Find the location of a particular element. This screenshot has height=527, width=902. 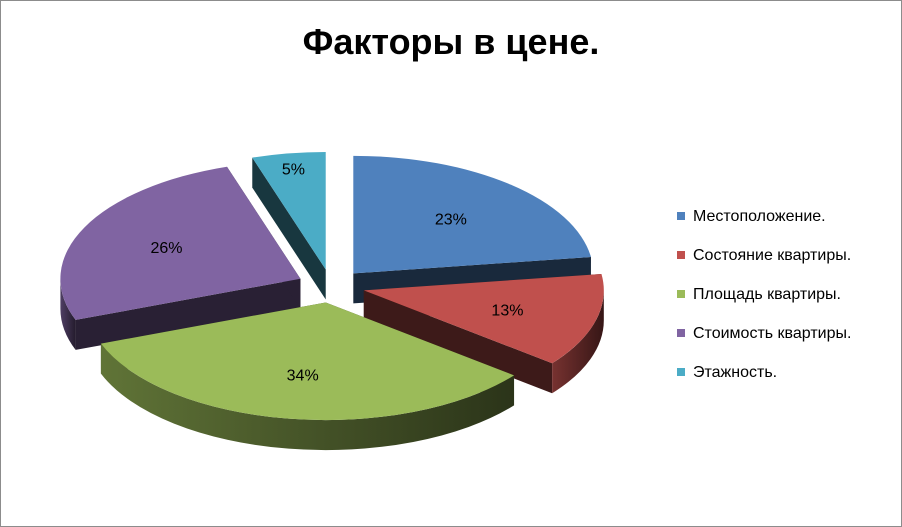

legend-item-1: Местоположение. is located at coordinates (764, 217).